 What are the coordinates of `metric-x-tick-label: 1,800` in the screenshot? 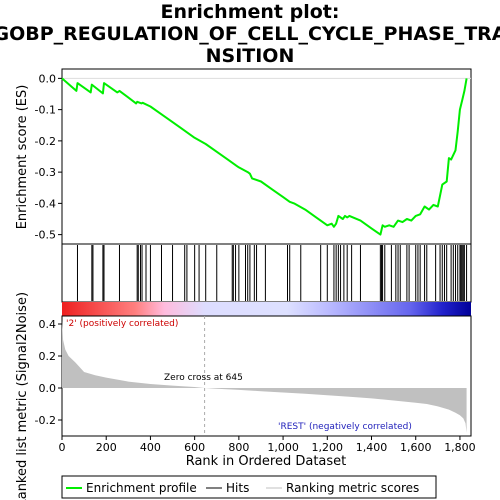 It's located at (460, 447).